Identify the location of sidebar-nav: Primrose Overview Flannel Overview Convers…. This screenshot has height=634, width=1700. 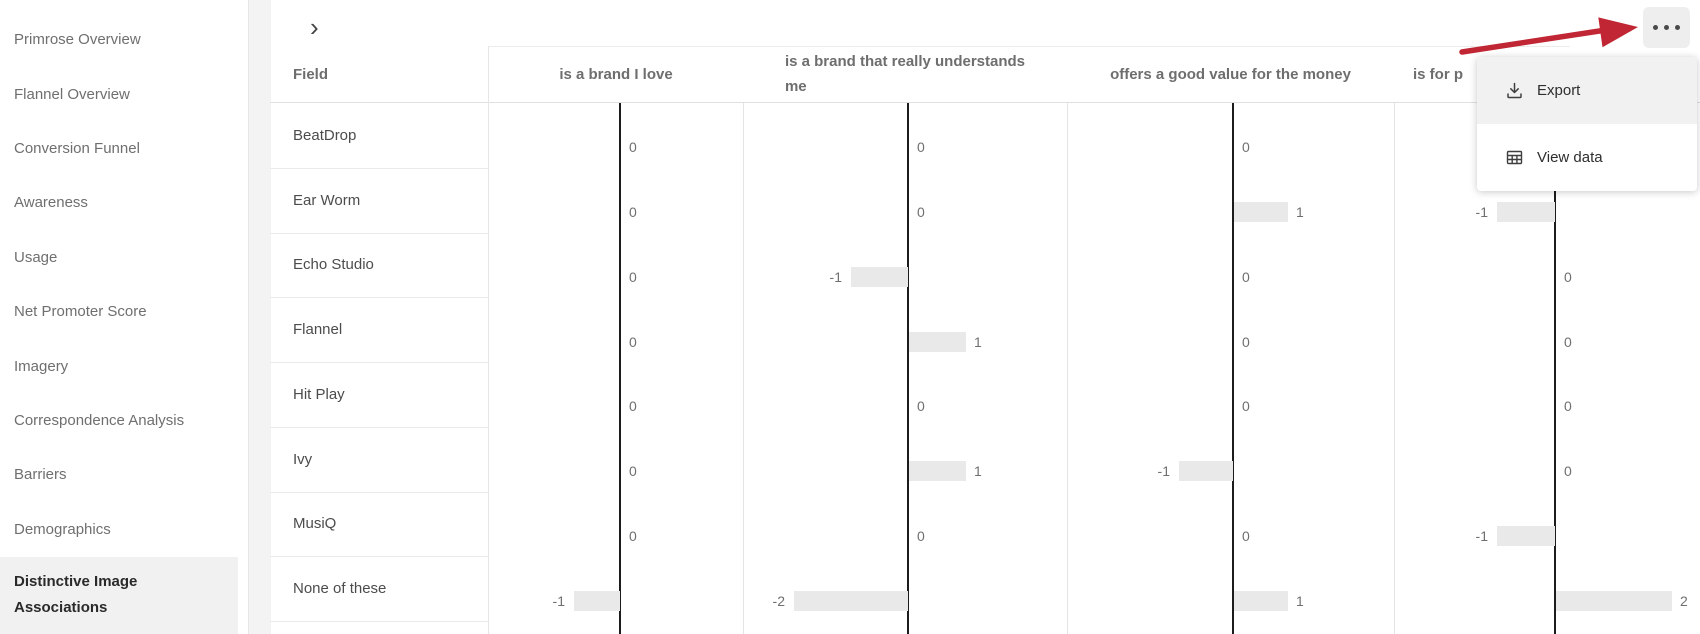
(119, 317).